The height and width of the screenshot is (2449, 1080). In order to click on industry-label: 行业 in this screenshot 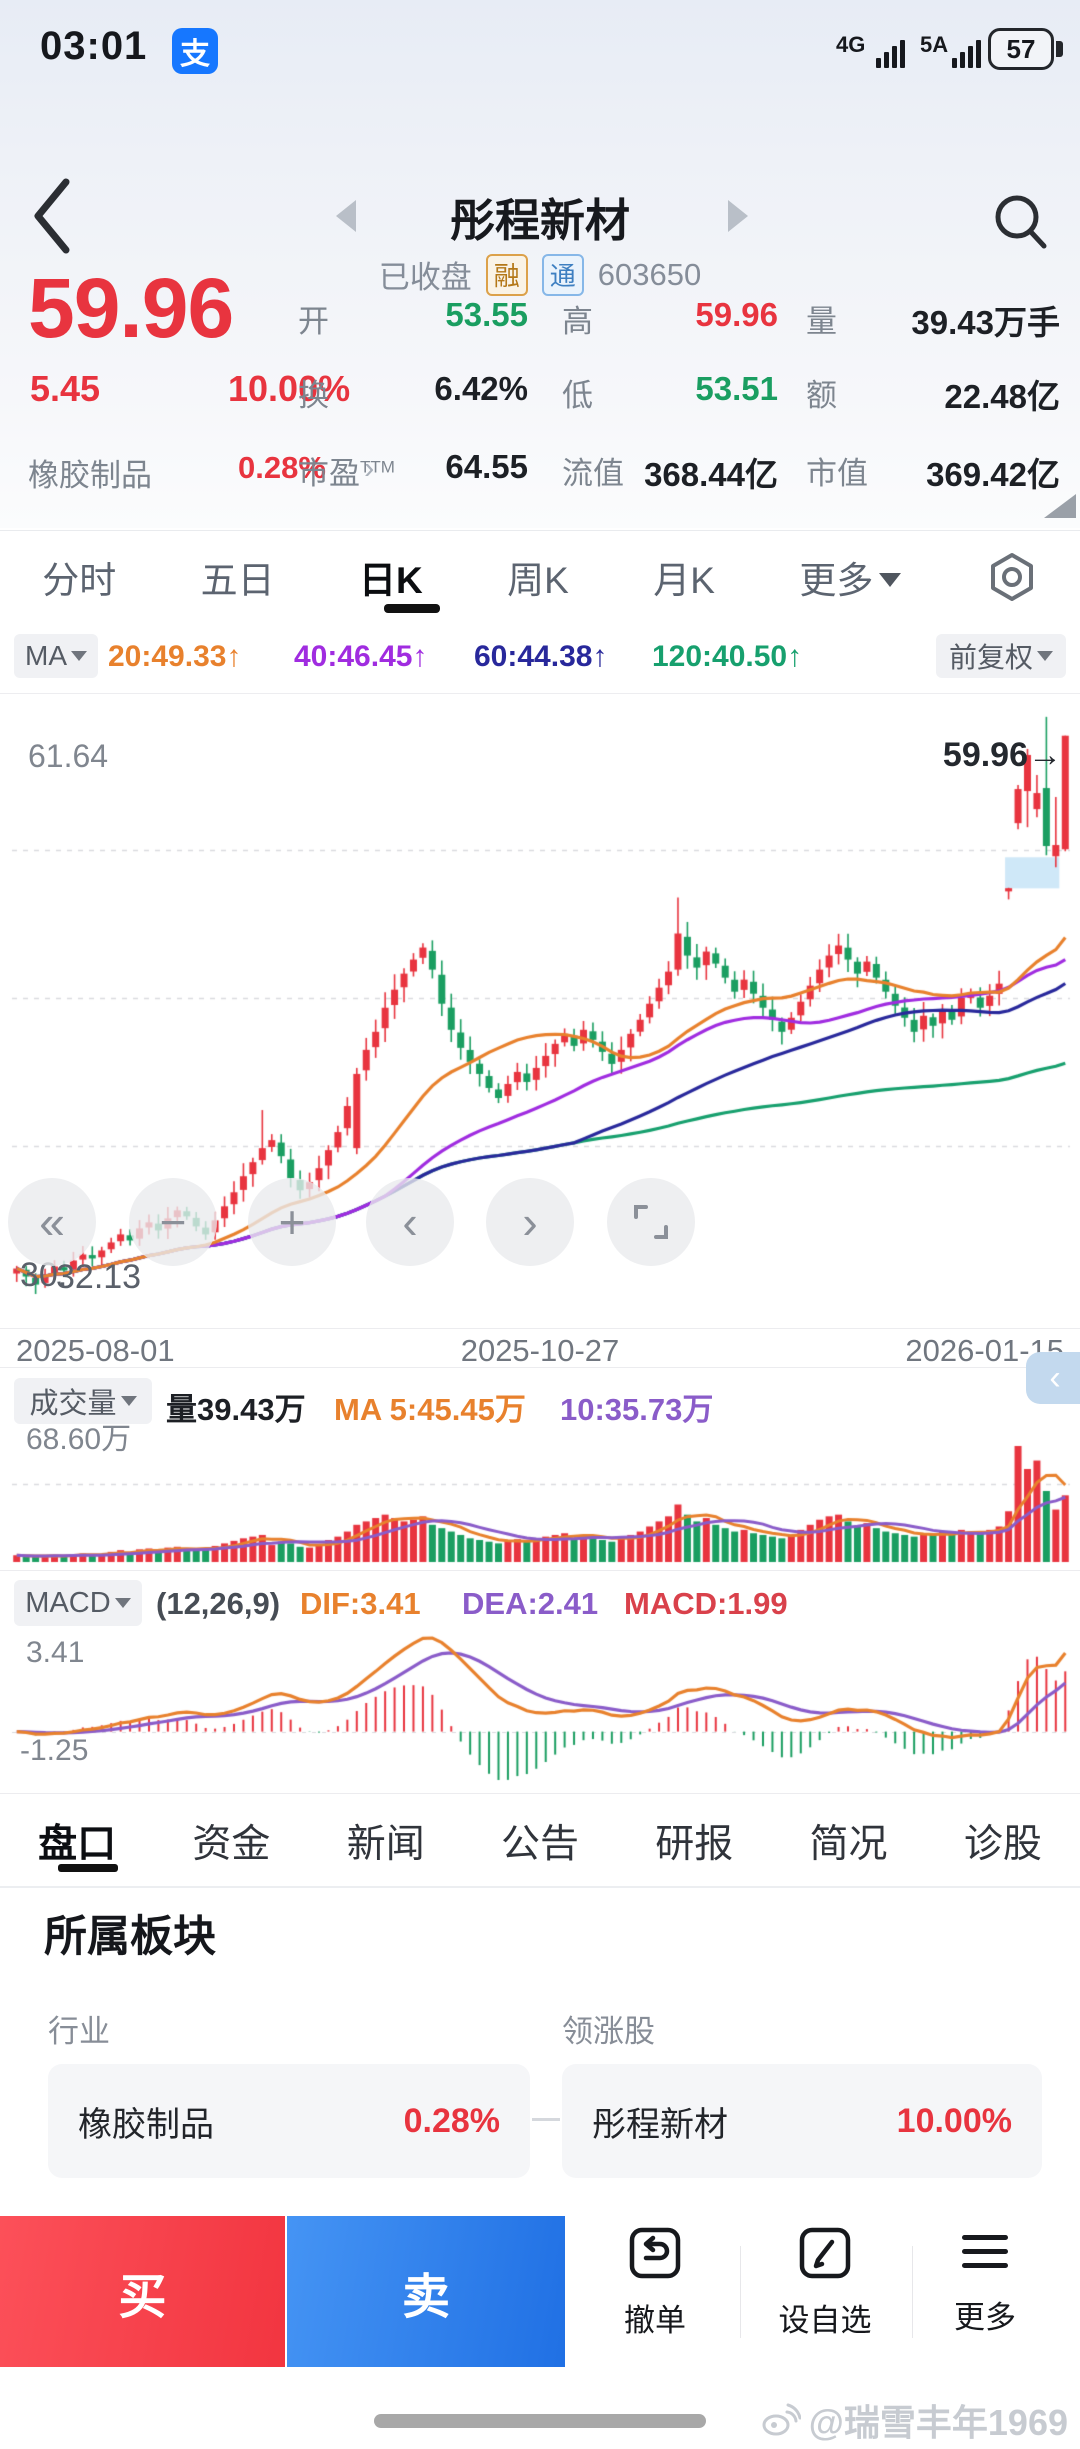, I will do `click(79, 2031)`.